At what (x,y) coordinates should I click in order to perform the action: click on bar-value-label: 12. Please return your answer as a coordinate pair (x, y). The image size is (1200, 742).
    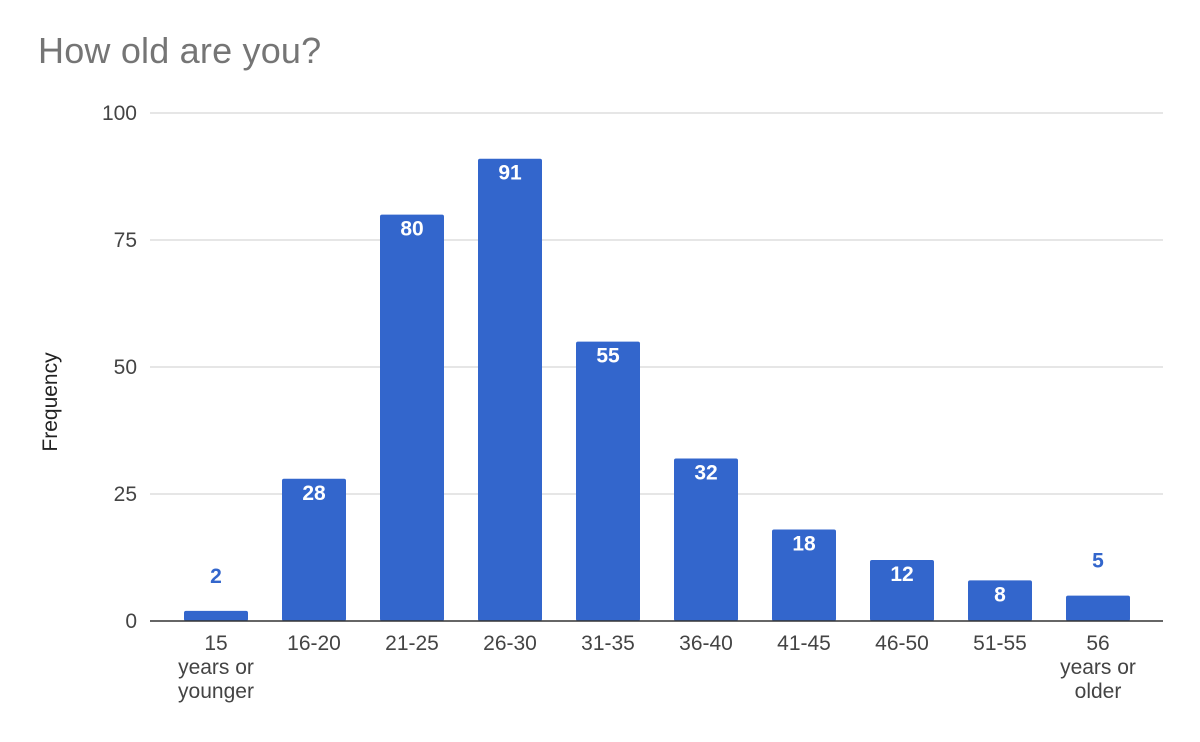
    Looking at the image, I should click on (901, 574).